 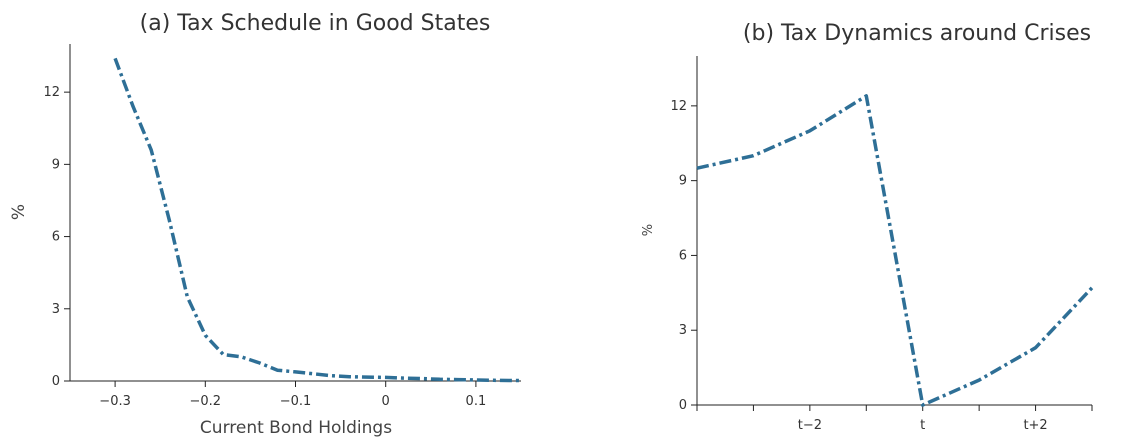 What do you see at coordinates (206, 401) in the screenshot?
I see `x-tick-label: −0.2` at bounding box center [206, 401].